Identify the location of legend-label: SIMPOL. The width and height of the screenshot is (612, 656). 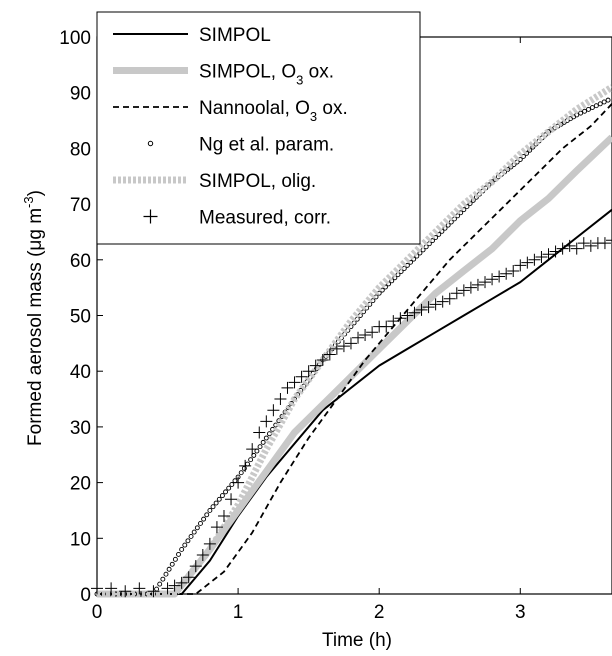
(235, 35).